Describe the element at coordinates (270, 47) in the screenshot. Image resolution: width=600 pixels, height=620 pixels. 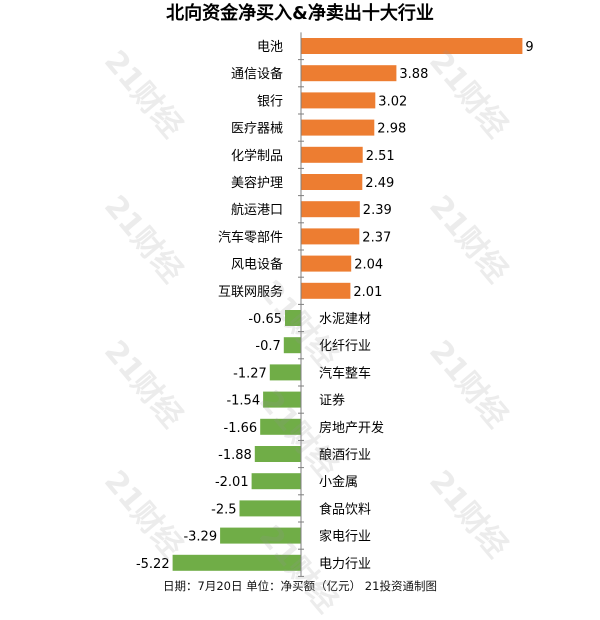
I see `category-label-1: 电池` at that location.